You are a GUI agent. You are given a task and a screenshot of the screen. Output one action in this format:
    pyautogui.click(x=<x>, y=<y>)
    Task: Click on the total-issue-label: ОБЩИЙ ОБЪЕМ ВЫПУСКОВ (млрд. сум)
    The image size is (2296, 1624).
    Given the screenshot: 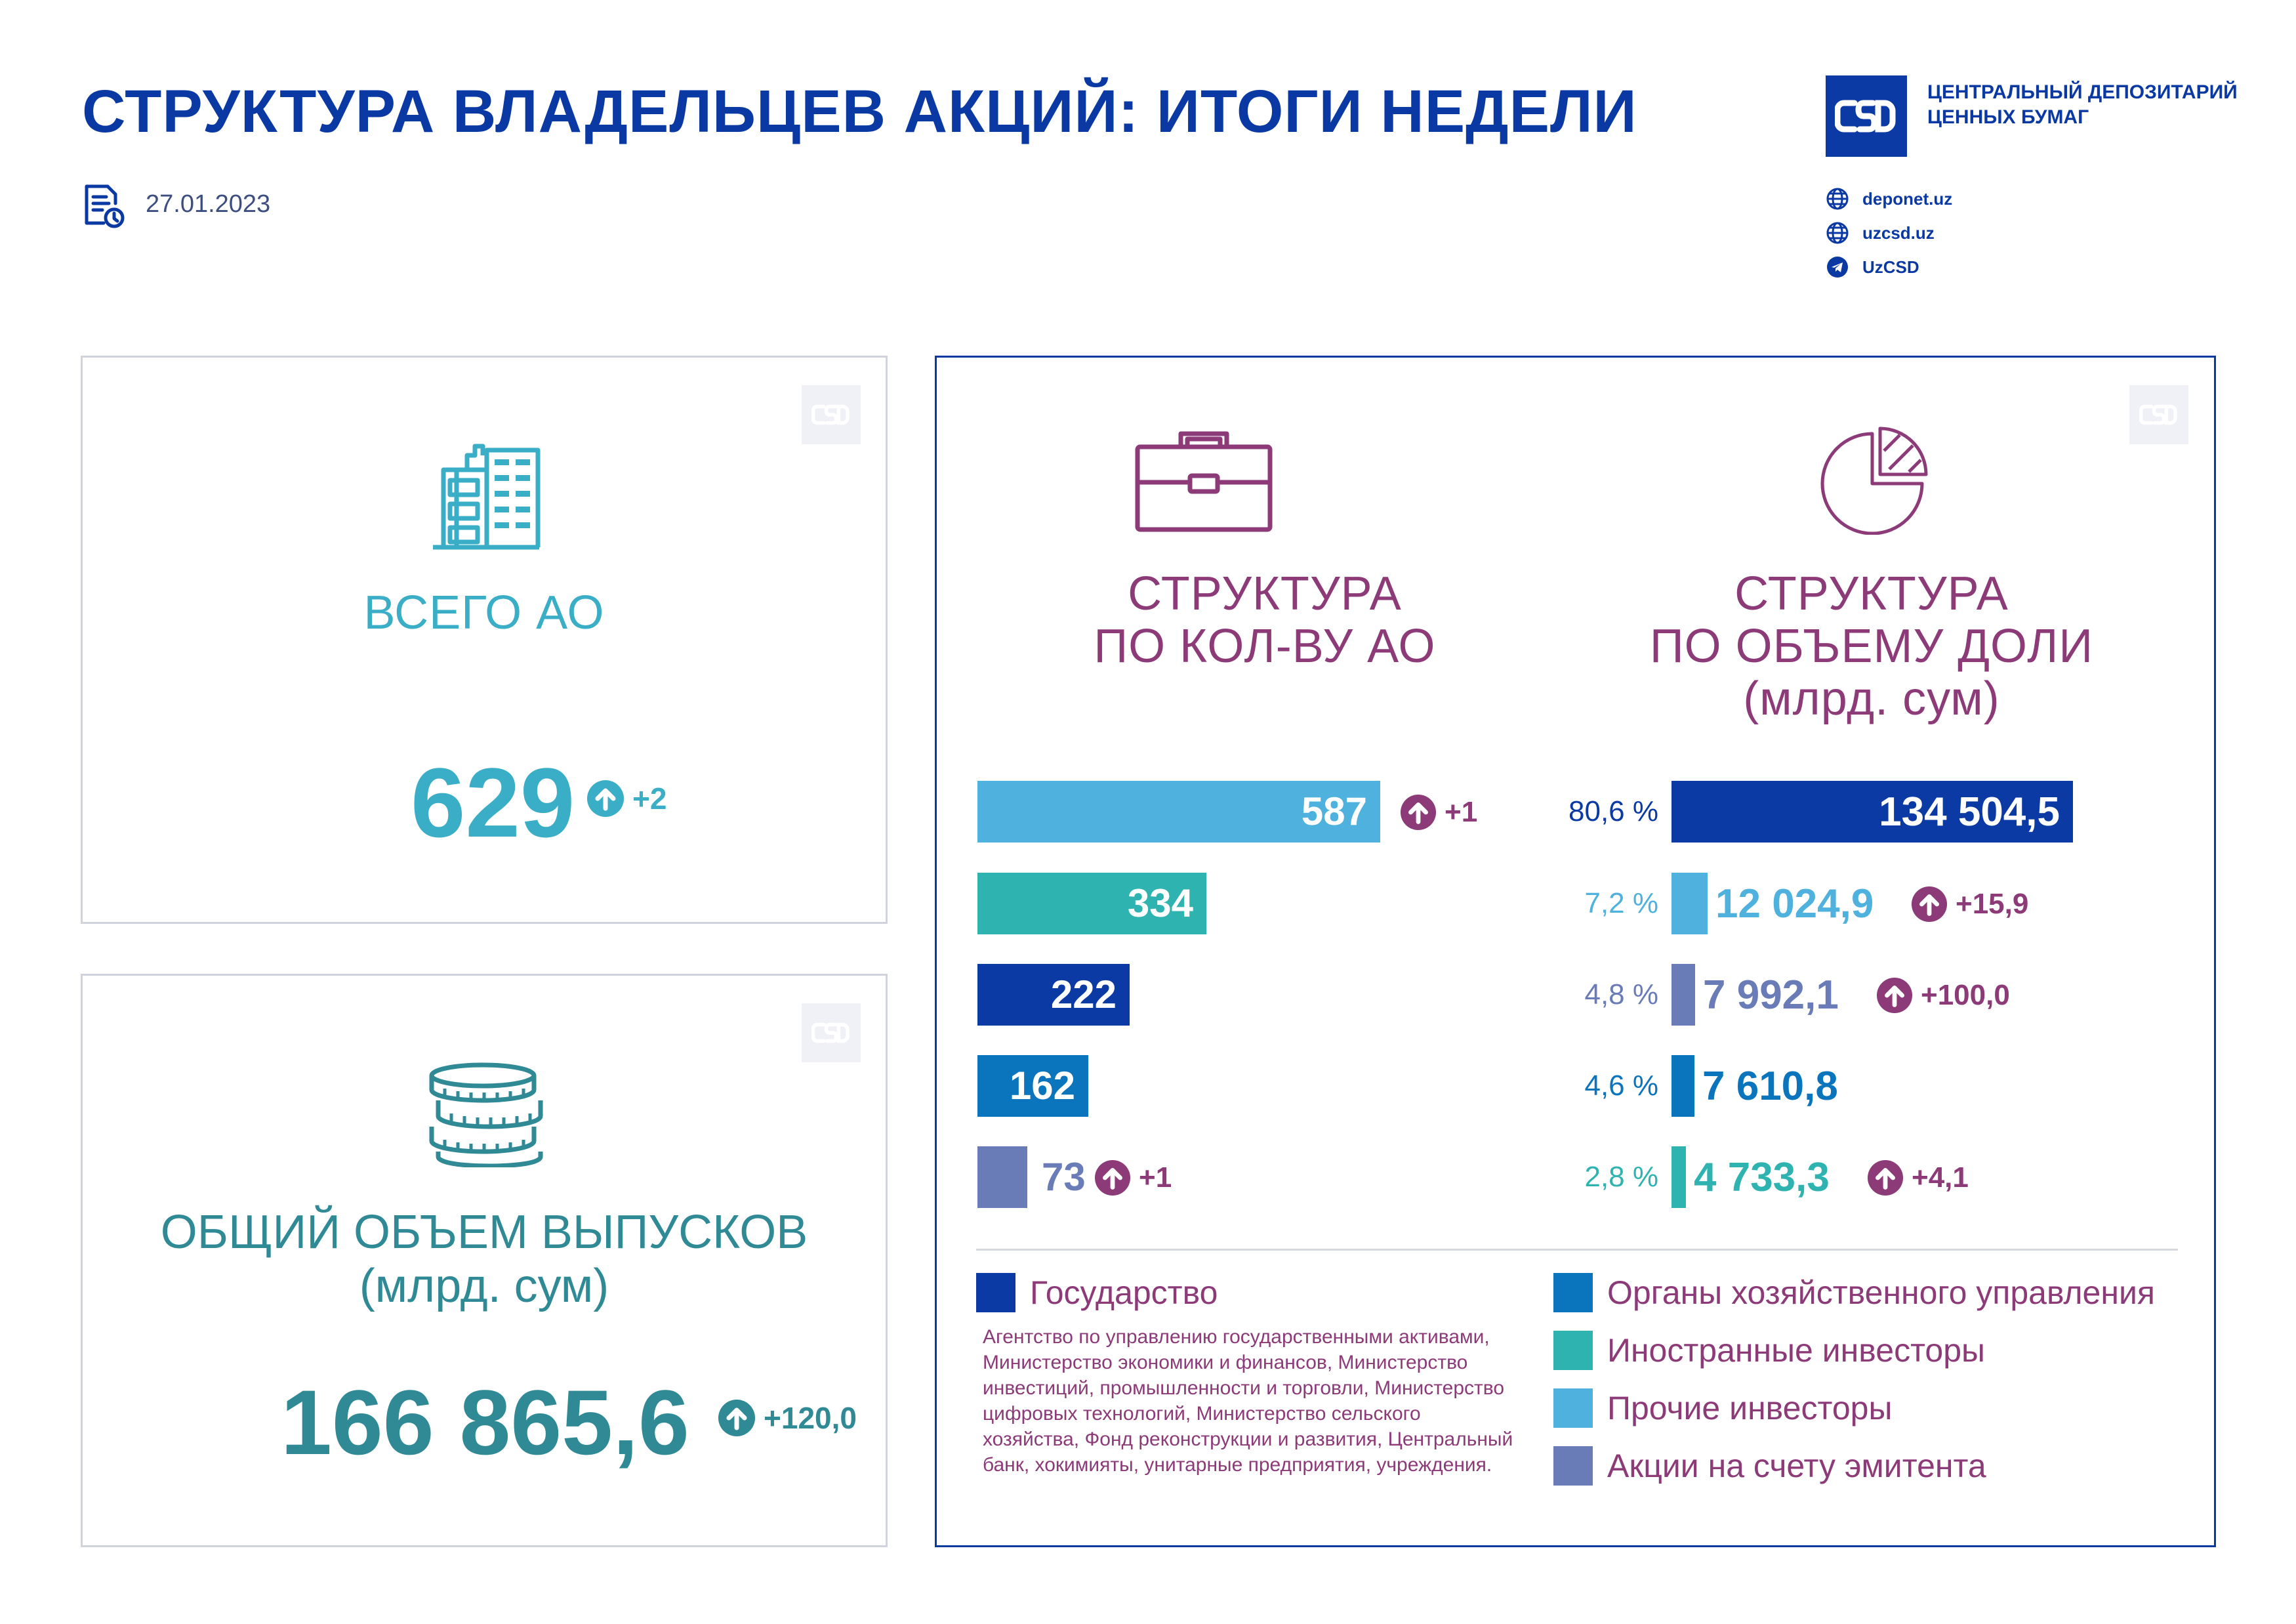 What is the action you would take?
    pyautogui.click(x=485, y=1259)
    